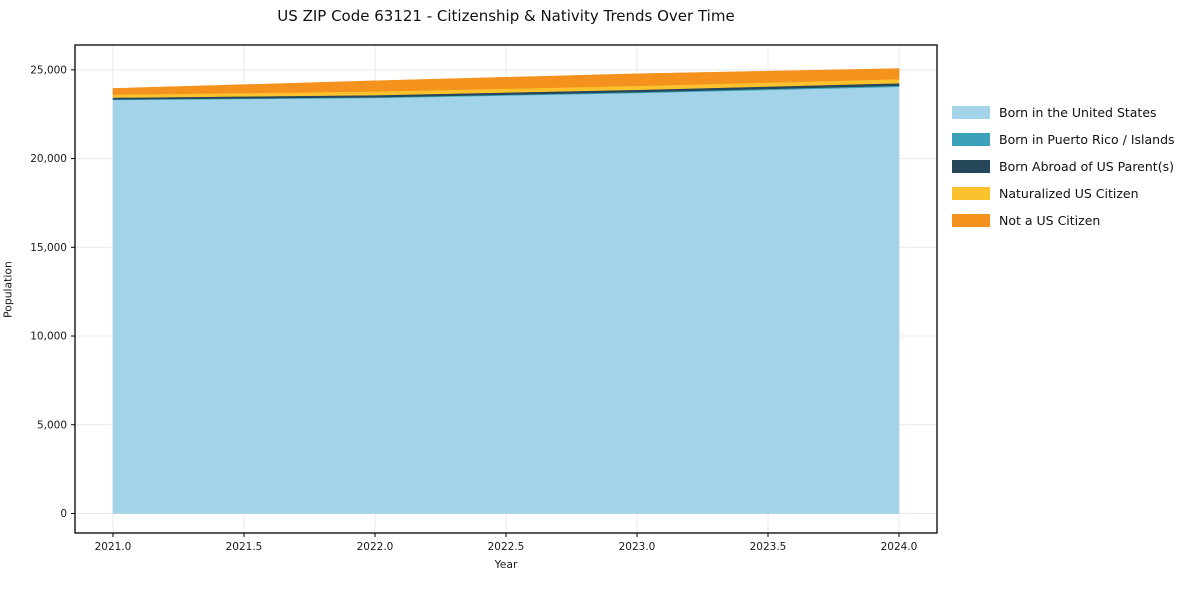 The height and width of the screenshot is (590, 1189). Describe the element at coordinates (48, 248) in the screenshot. I see `y-tick-label: 15,000` at that location.